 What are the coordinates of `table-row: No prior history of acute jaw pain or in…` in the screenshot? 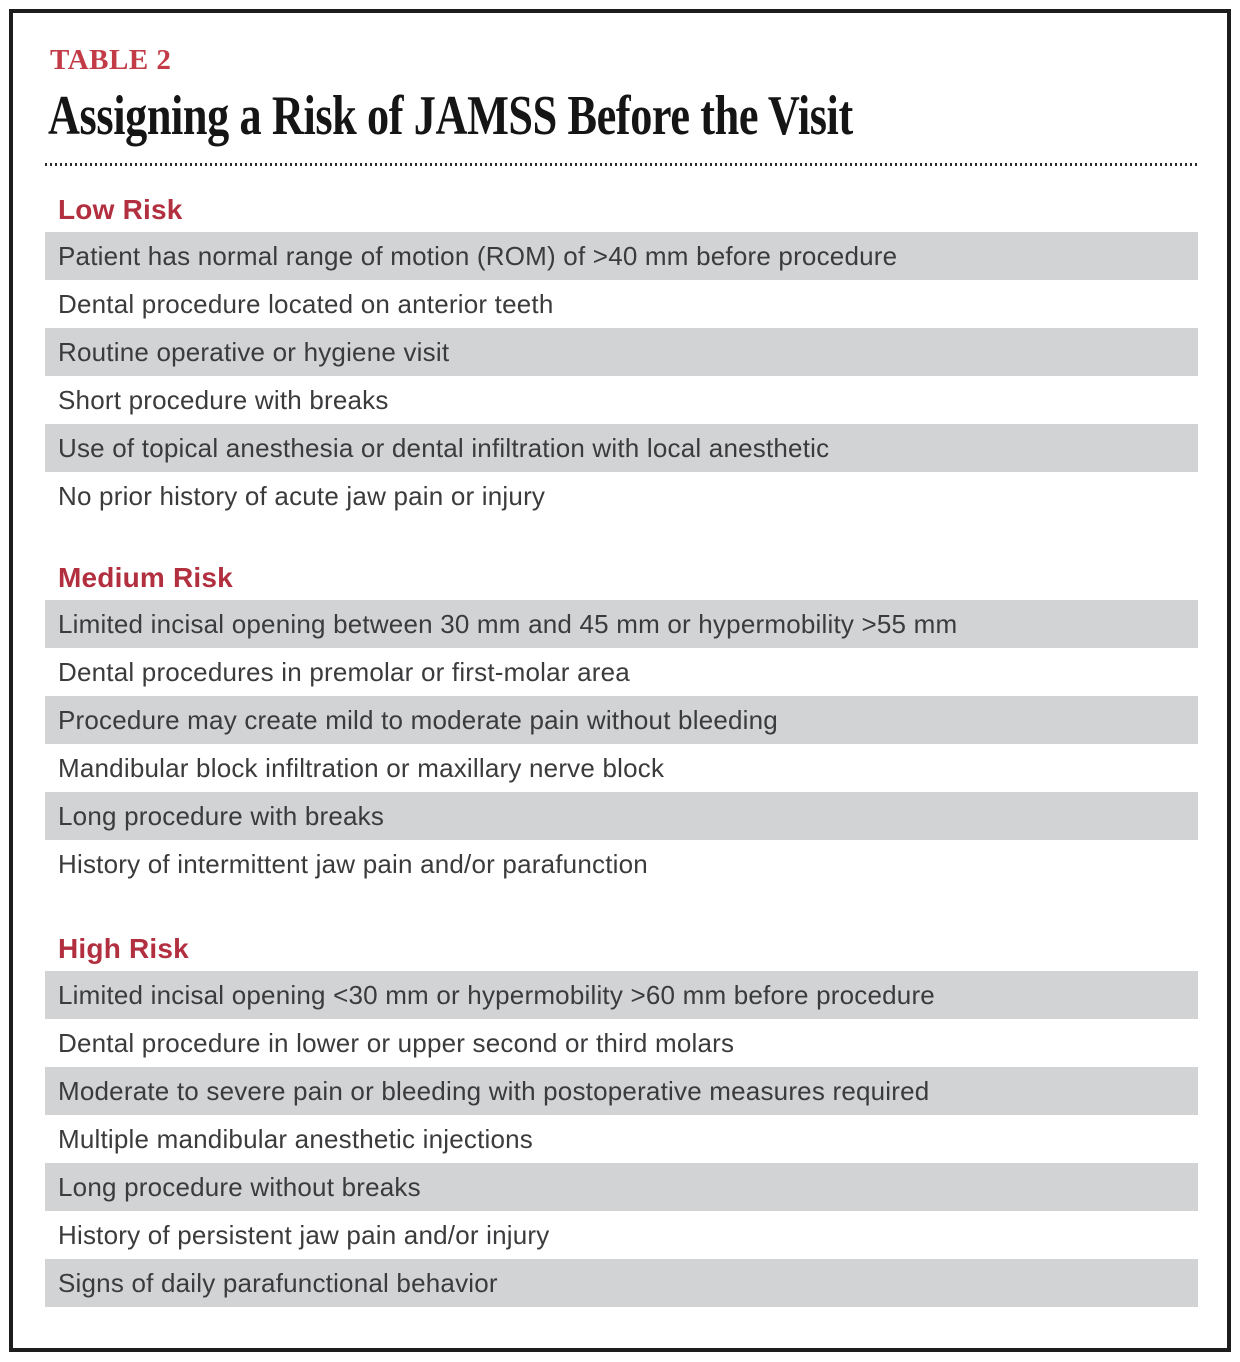 It's located at (621, 496).